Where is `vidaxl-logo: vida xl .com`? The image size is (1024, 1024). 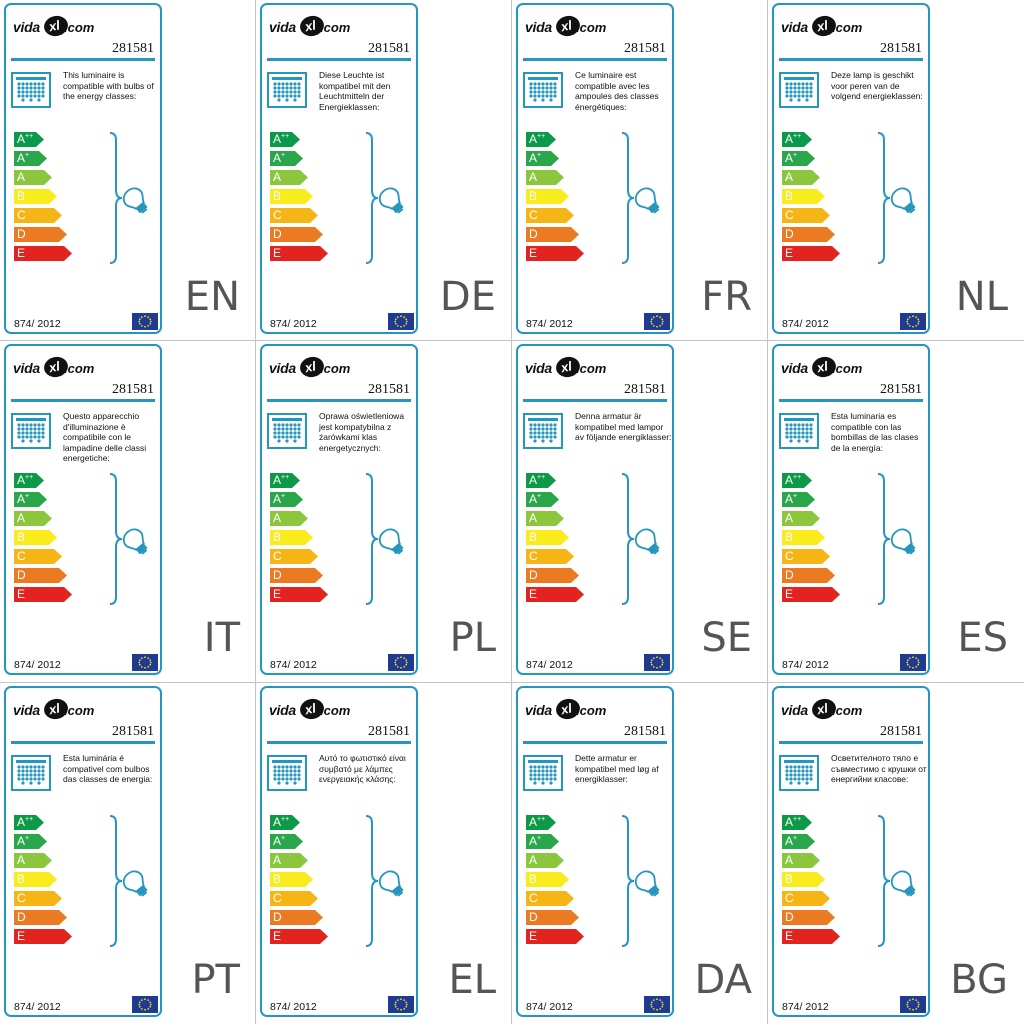 vidaxl-logo: vida xl .com is located at coordinates (319, 709).